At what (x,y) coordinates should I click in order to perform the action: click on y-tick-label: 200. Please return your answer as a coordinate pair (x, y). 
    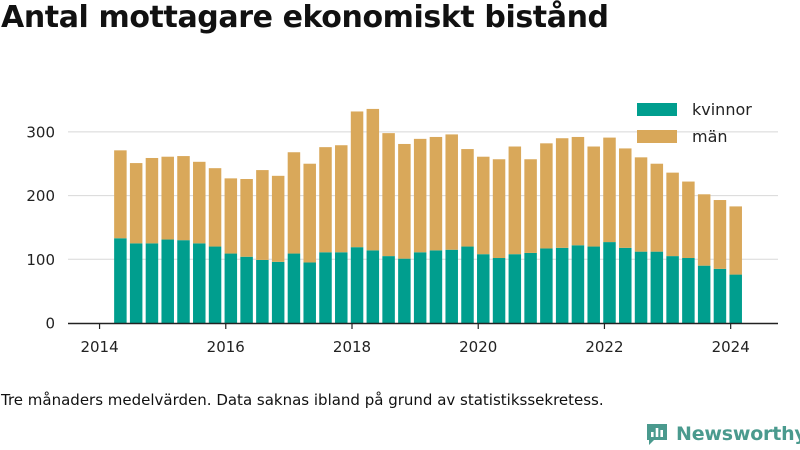
    Looking at the image, I should click on (40, 196).